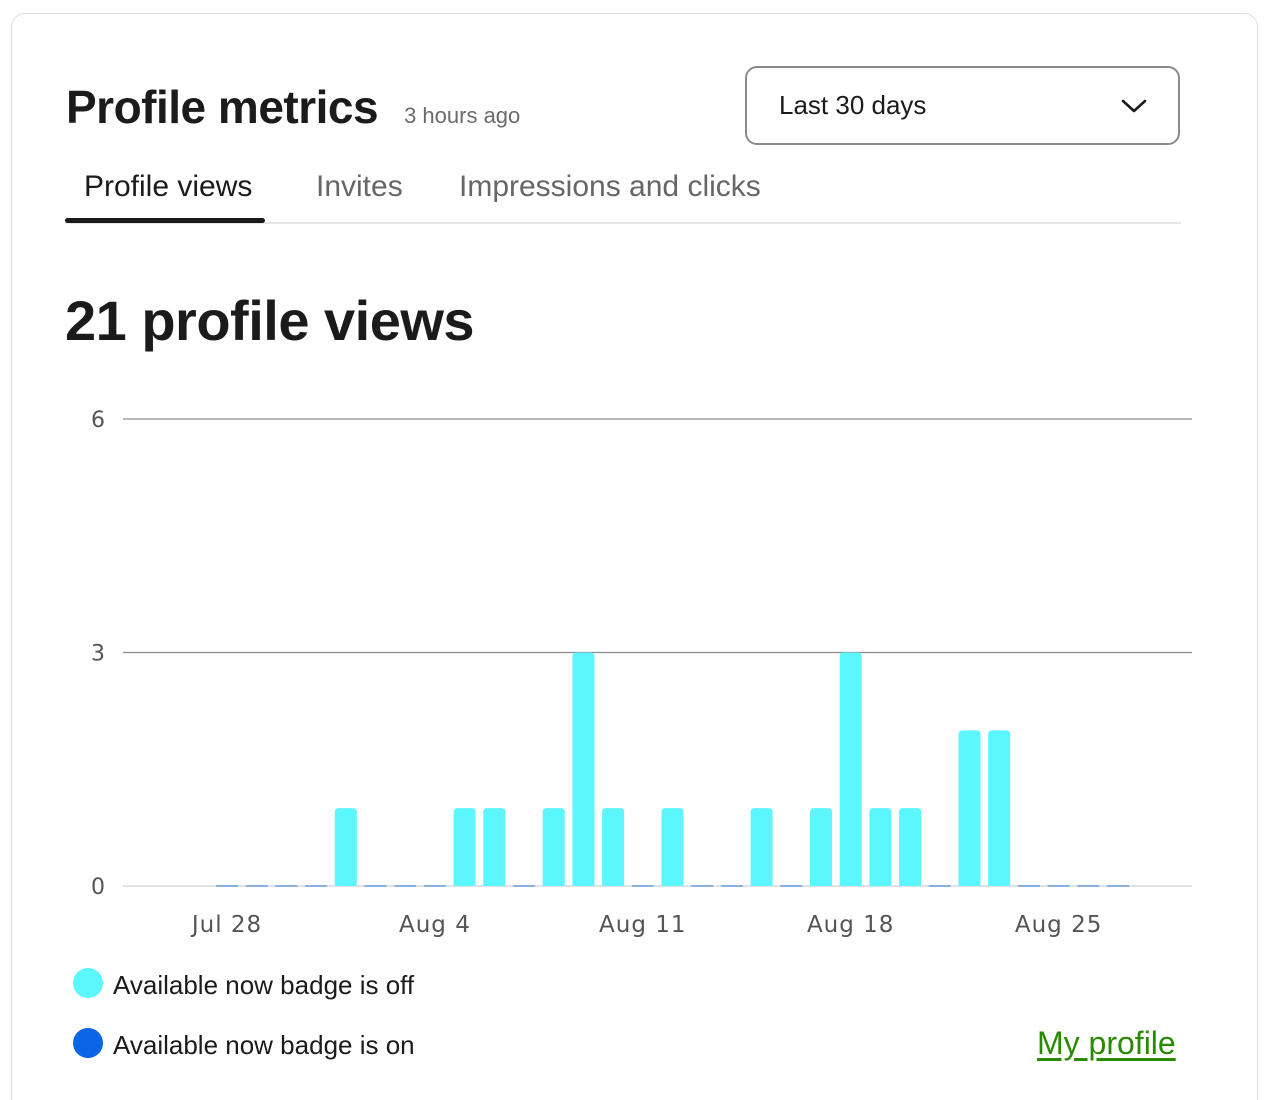 This screenshot has height=1100, width=1271. Describe the element at coordinates (1106, 1043) in the screenshot. I see `my-profile-link: My profile` at that location.